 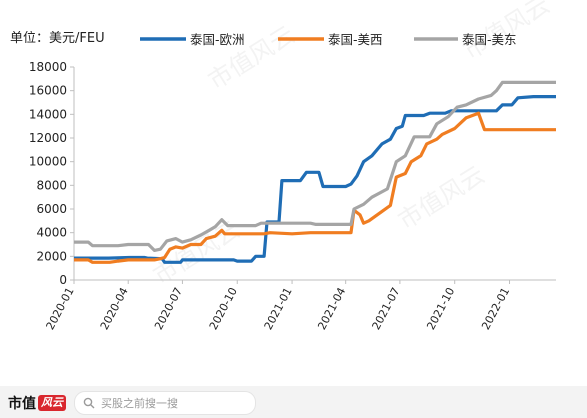 I want to click on x-tick-label: 2021-10, so click(x=440, y=308).